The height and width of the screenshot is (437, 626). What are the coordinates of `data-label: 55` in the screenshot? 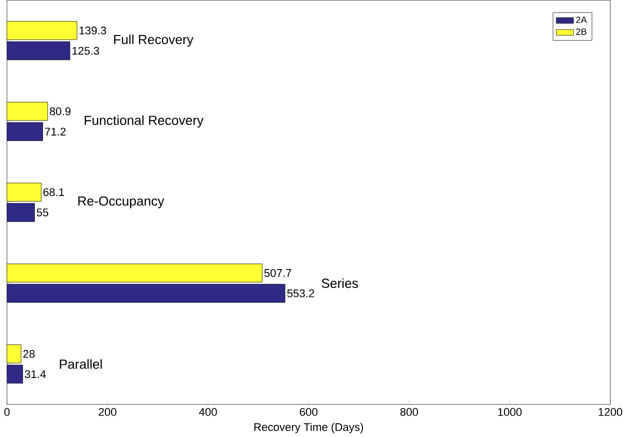 It's located at (42, 212).